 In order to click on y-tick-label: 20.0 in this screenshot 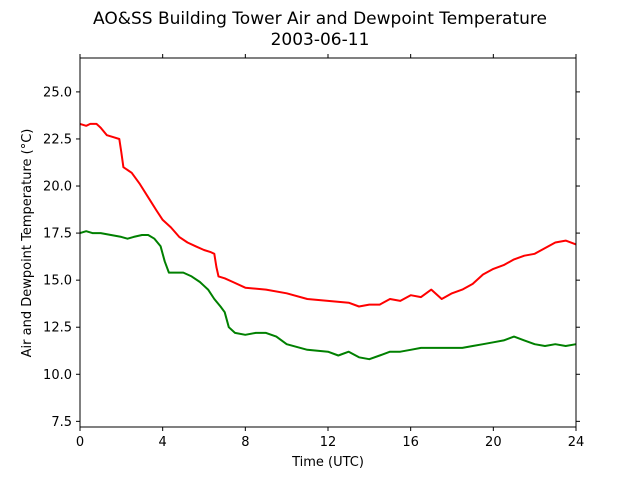, I will do `click(57, 187)`.